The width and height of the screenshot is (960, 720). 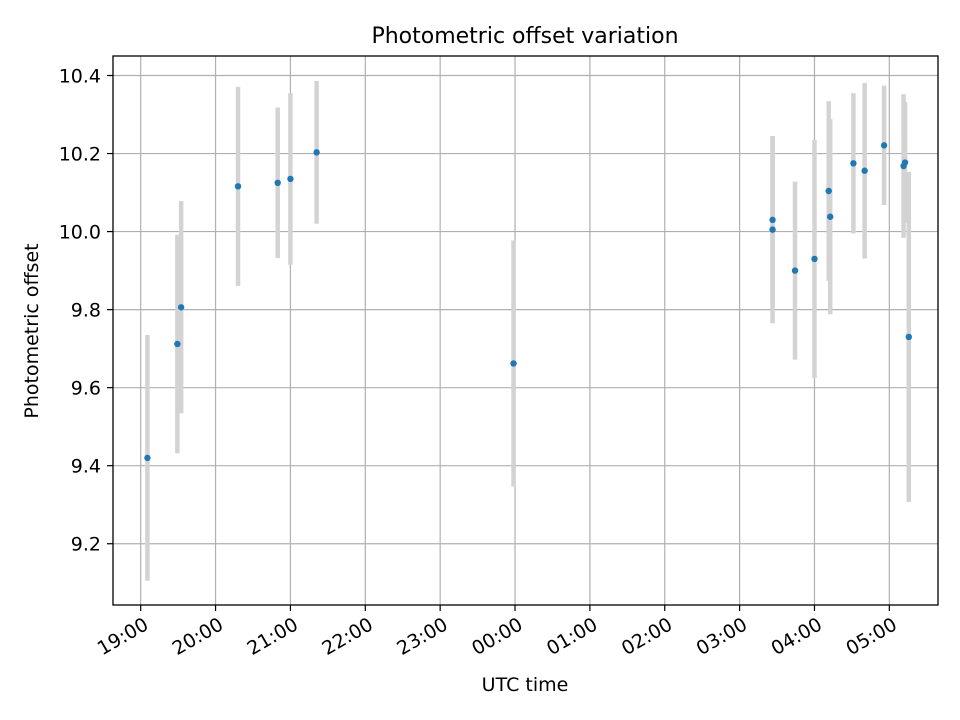 I want to click on y-axis-label: Photometric offset, so click(x=32, y=330).